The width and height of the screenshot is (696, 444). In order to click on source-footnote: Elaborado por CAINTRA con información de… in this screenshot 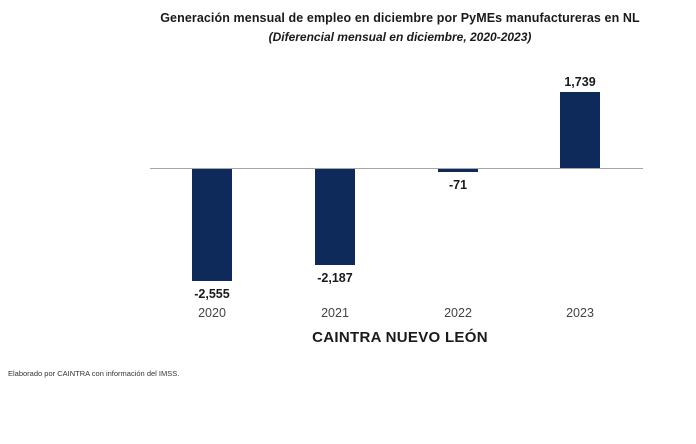, I will do `click(94, 373)`.